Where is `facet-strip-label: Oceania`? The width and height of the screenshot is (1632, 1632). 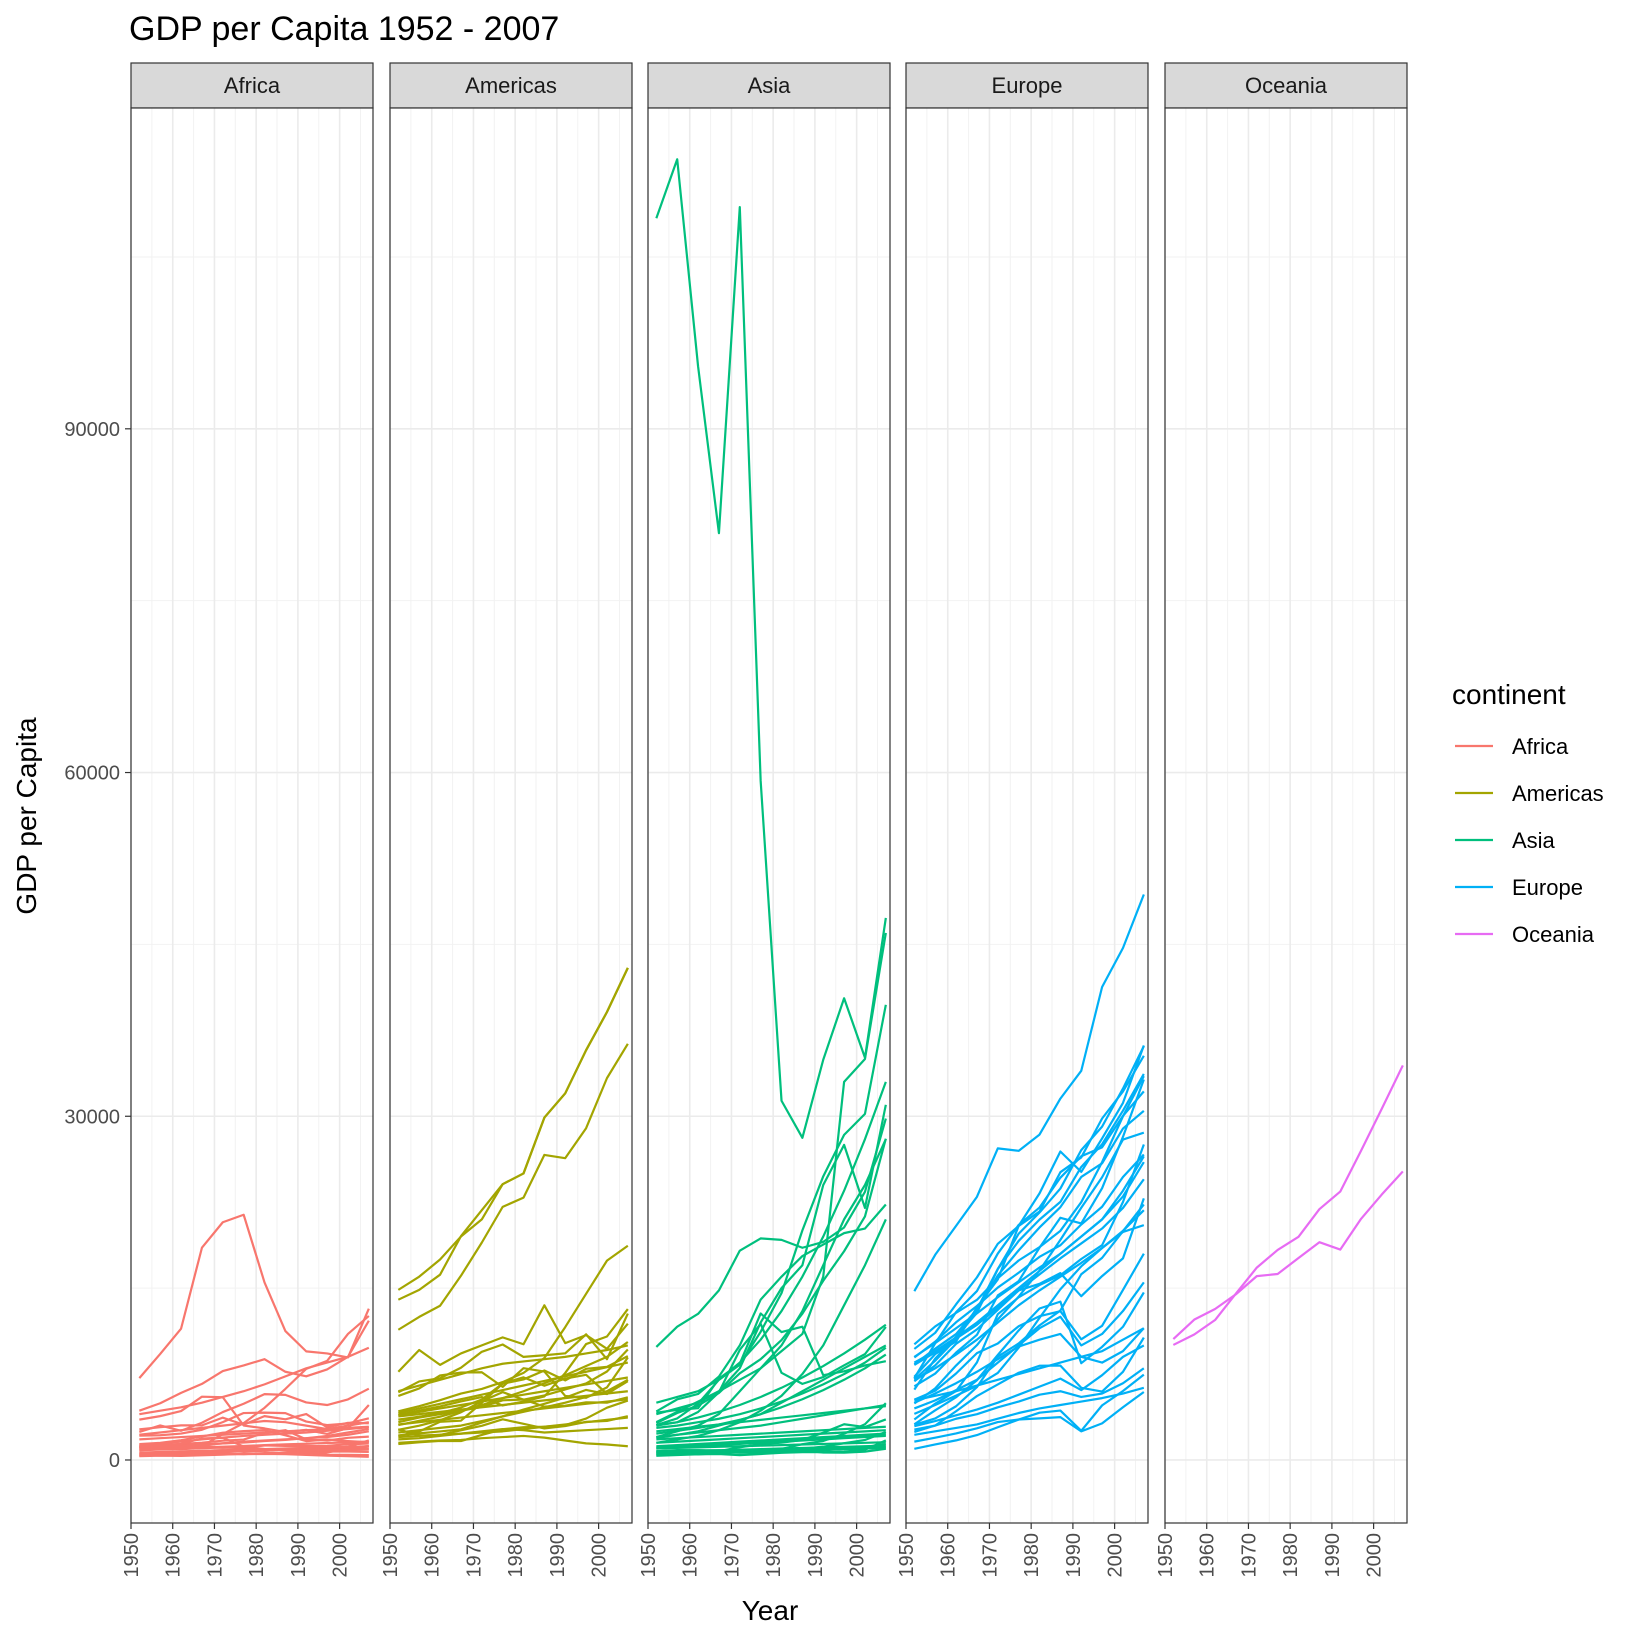
facet-strip-label: Oceania is located at coordinates (1286, 85).